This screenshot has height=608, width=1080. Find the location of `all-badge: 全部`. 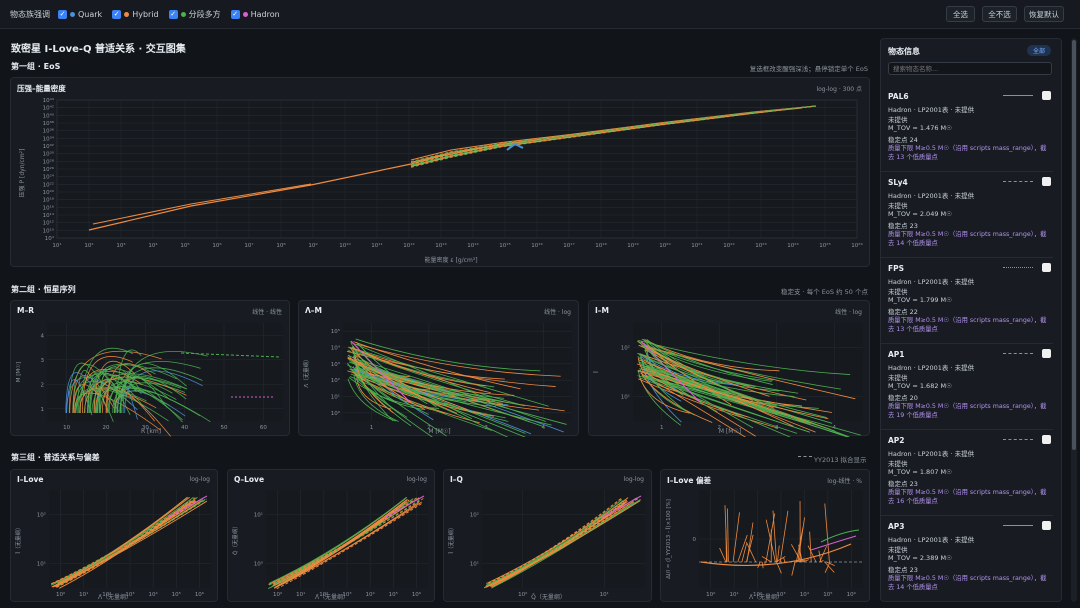

all-badge: 全部 is located at coordinates (1039, 50).